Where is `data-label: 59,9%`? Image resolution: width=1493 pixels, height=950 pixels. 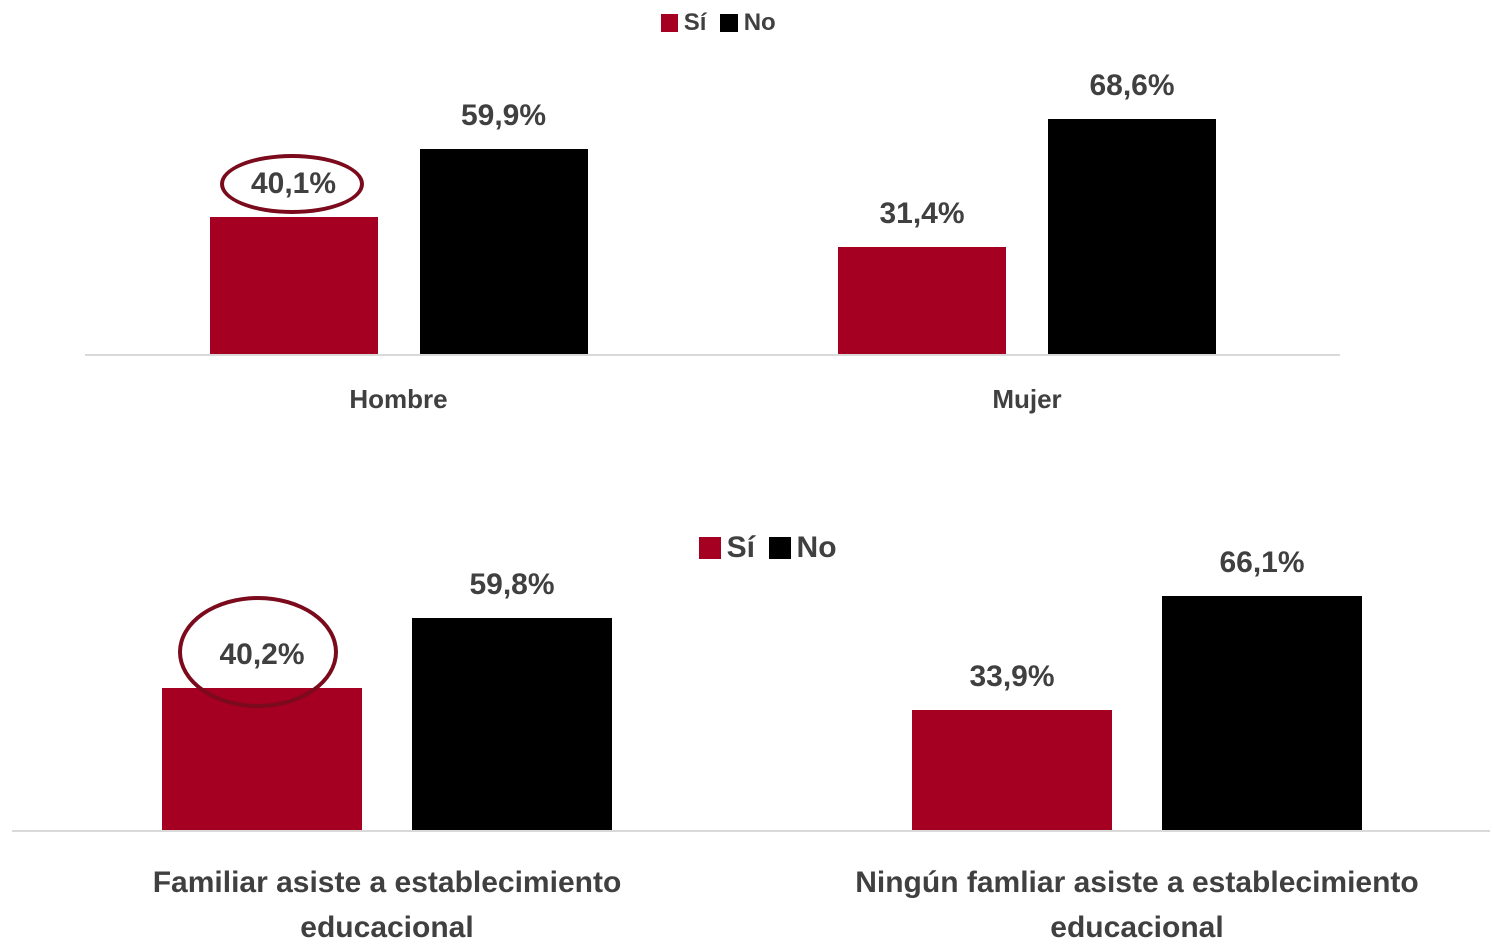 data-label: 59,9% is located at coordinates (503, 116).